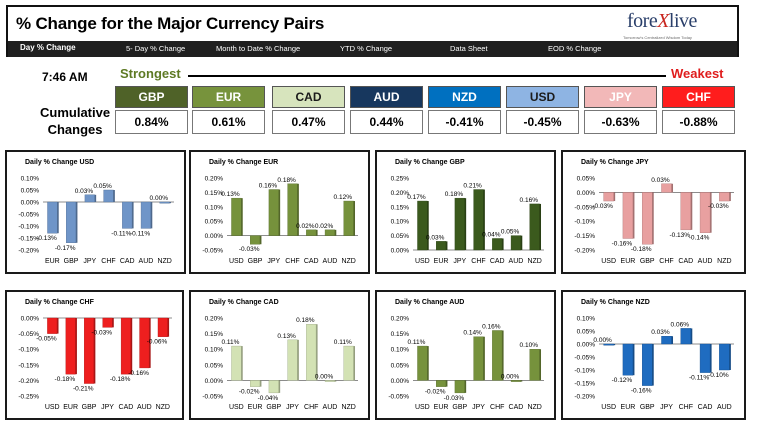  Describe the element at coordinates (620, 110) in the screenshot. I see `currency-card-jpy: JPY -0.63%` at that location.